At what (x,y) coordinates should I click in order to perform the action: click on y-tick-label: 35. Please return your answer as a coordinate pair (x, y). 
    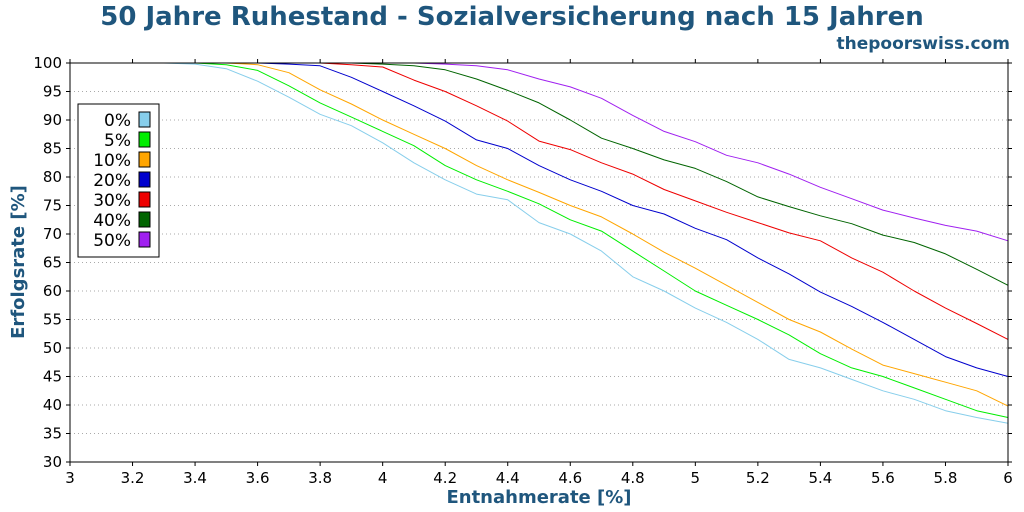
    Looking at the image, I should click on (52, 434).